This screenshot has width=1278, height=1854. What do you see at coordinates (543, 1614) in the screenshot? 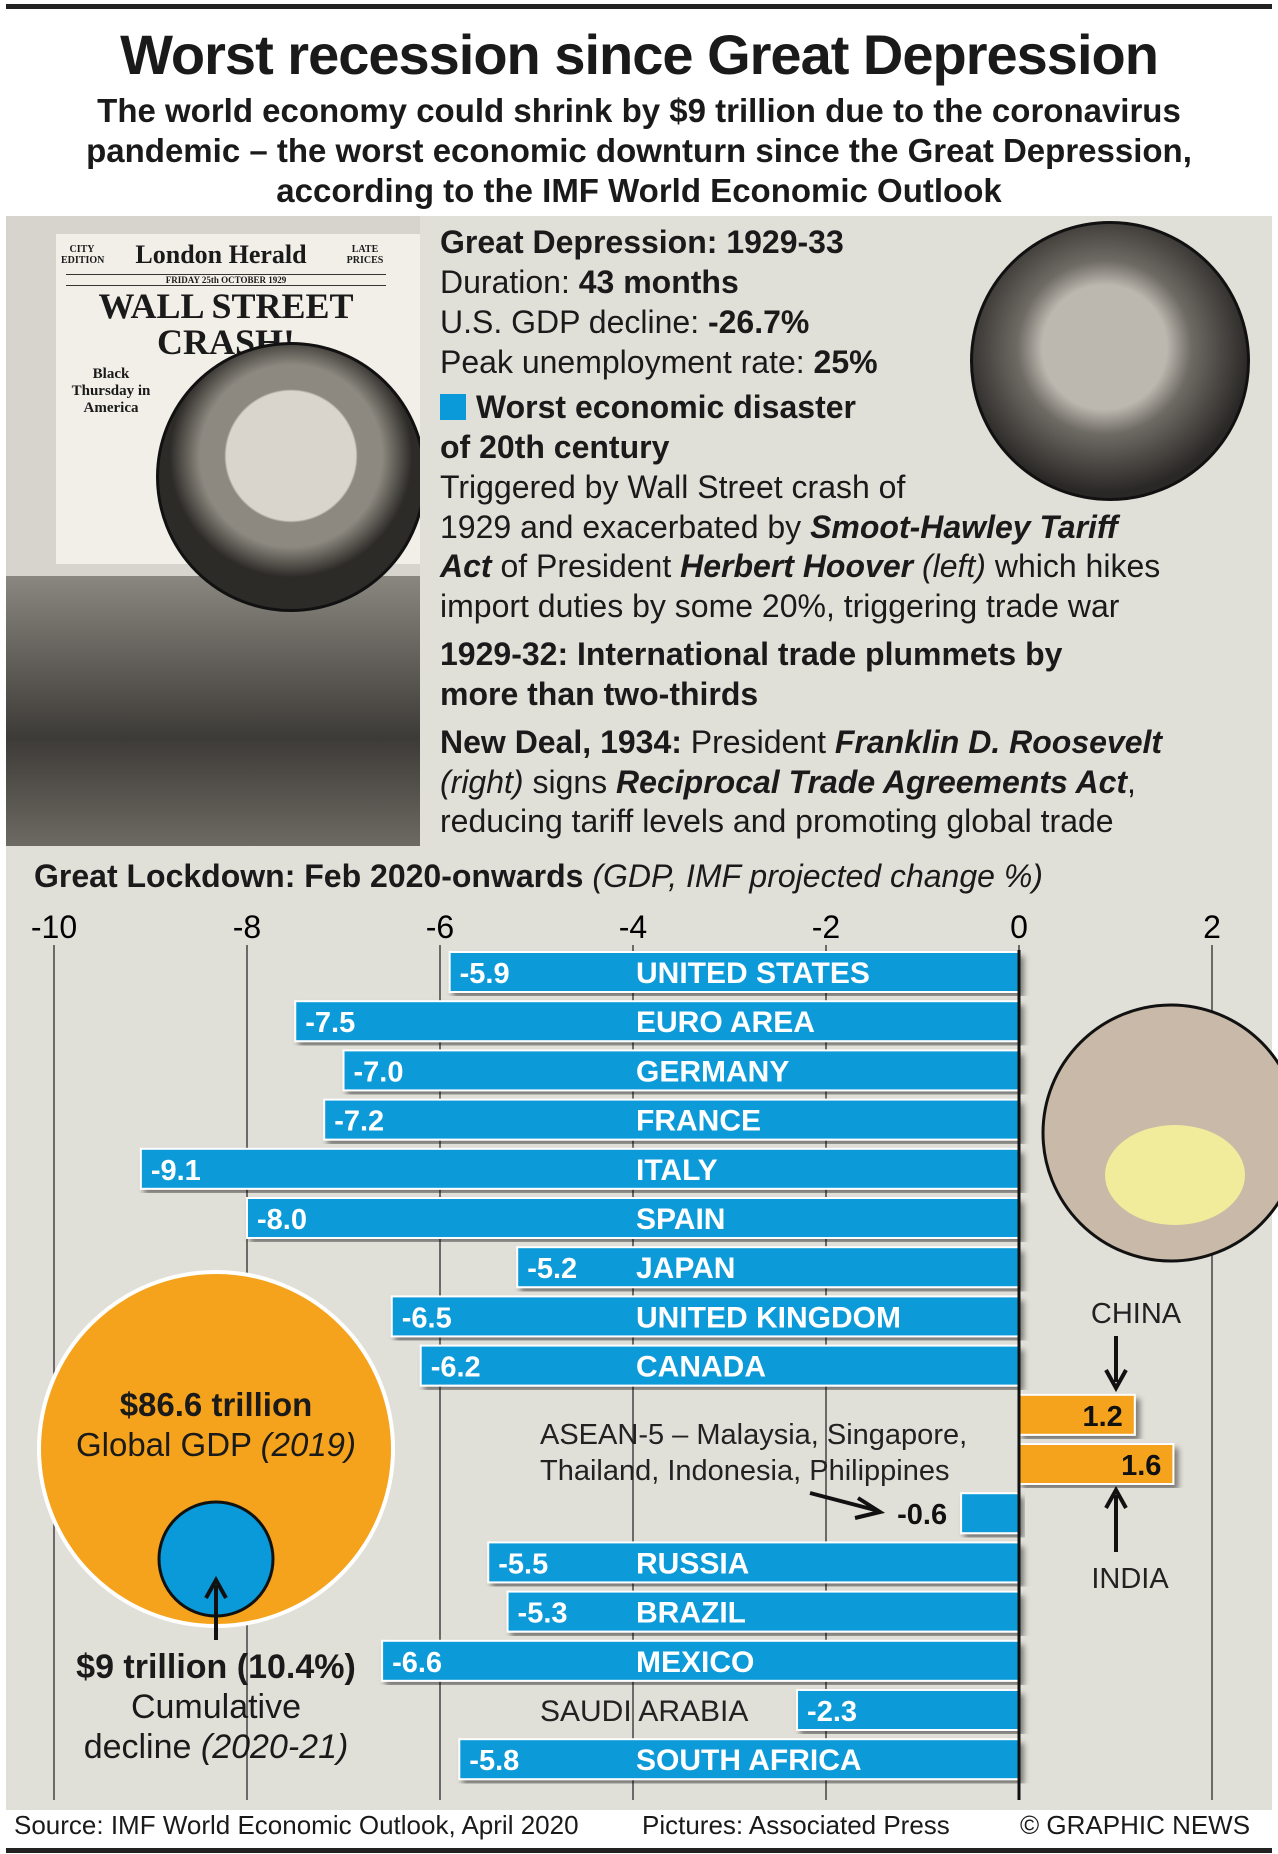
I see `value-label: -5.3` at bounding box center [543, 1614].